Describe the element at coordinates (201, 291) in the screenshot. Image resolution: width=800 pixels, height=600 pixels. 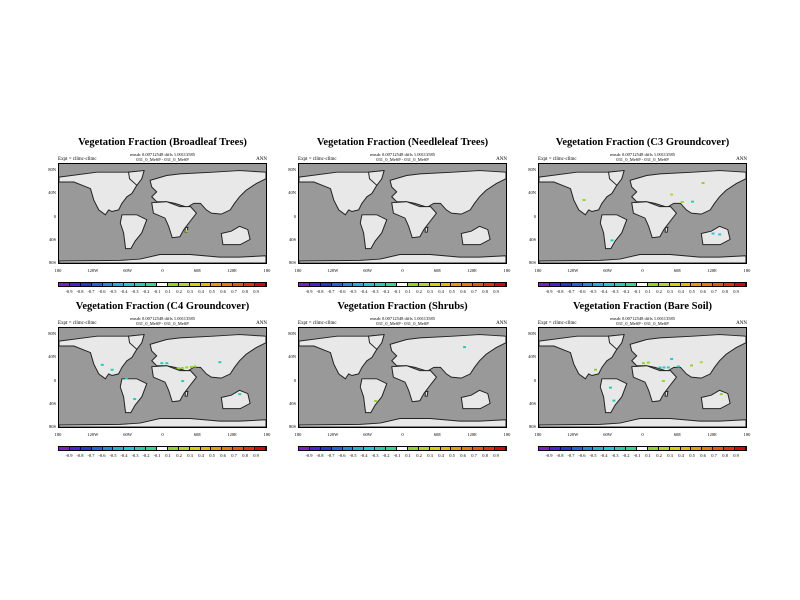
I see `colorbar-label: 0.4` at that location.